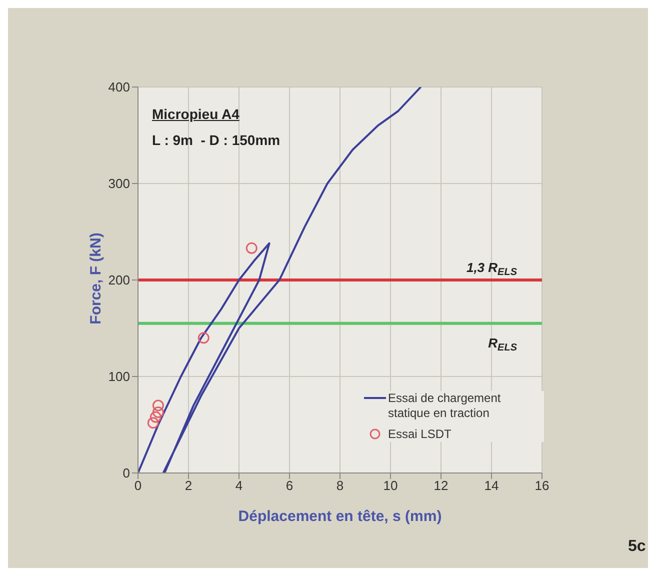 The height and width of the screenshot is (575, 656). What do you see at coordinates (119, 280) in the screenshot?
I see `y-tick-label: 200` at bounding box center [119, 280].